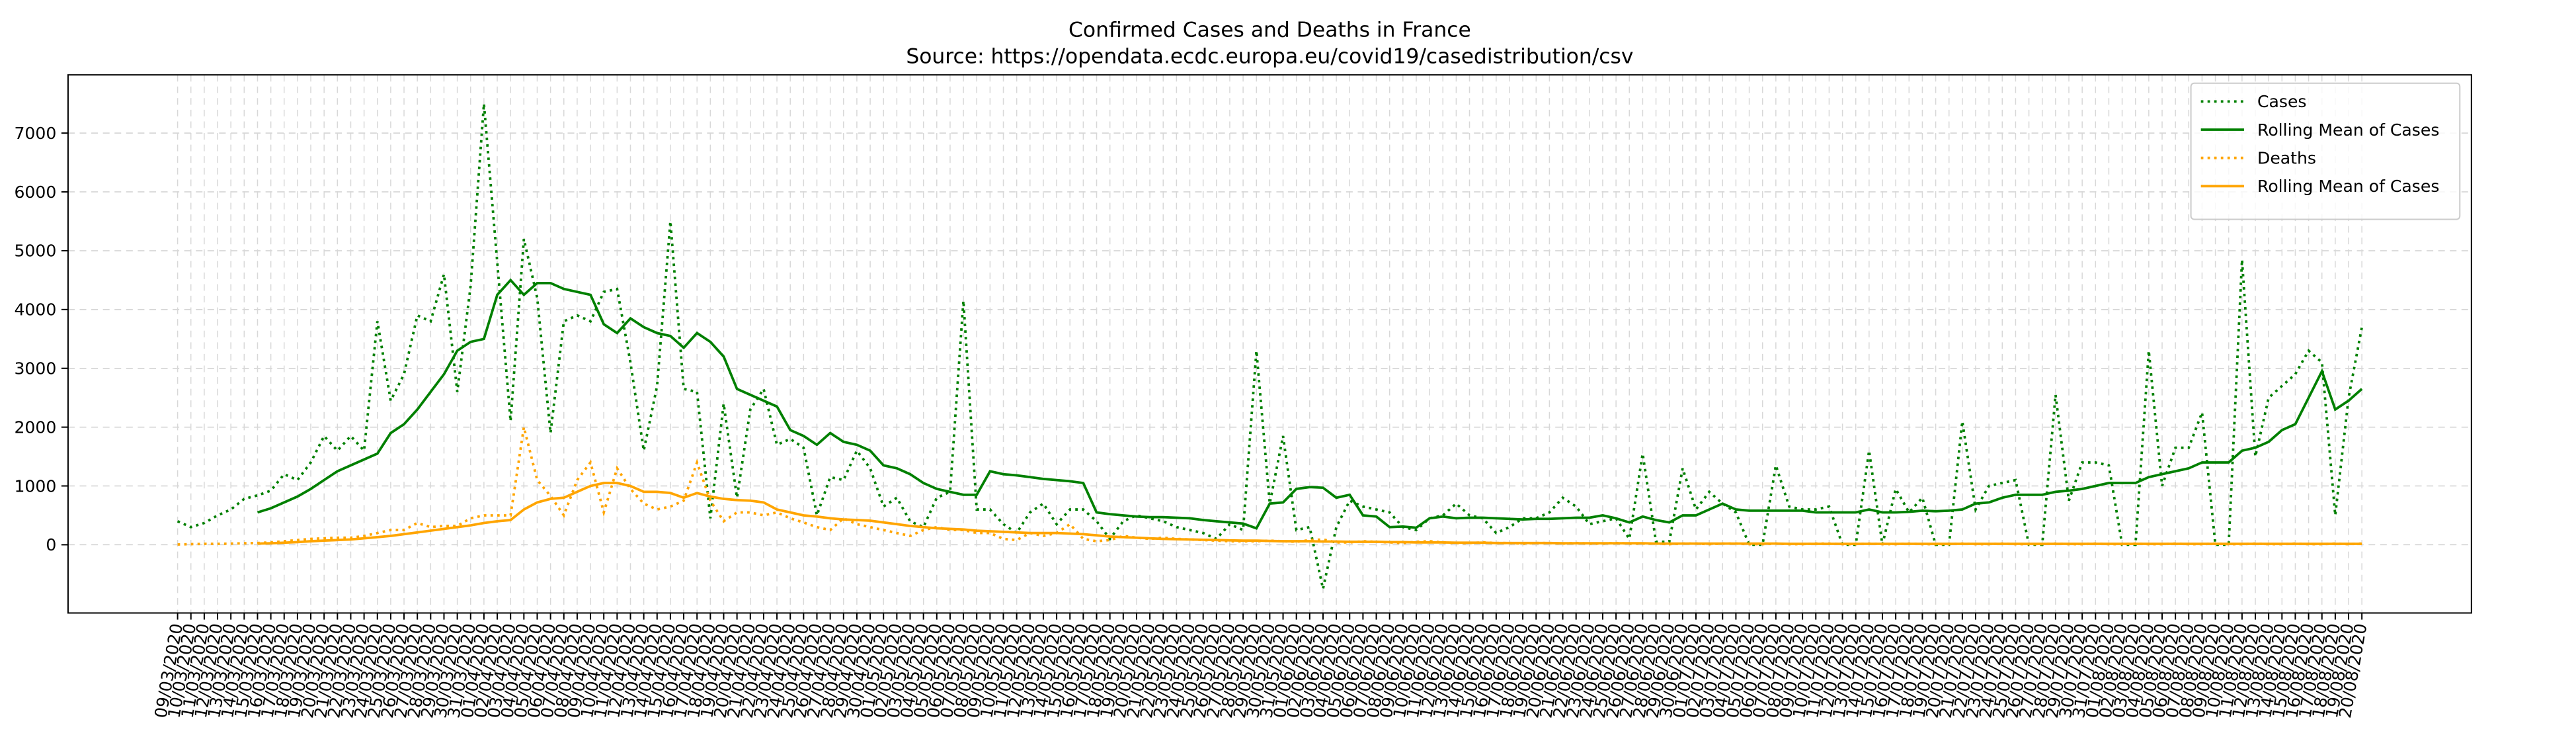 This screenshot has width=2576, height=741. What do you see at coordinates (35, 368) in the screenshot?
I see `y-tick-label: 3000` at bounding box center [35, 368].